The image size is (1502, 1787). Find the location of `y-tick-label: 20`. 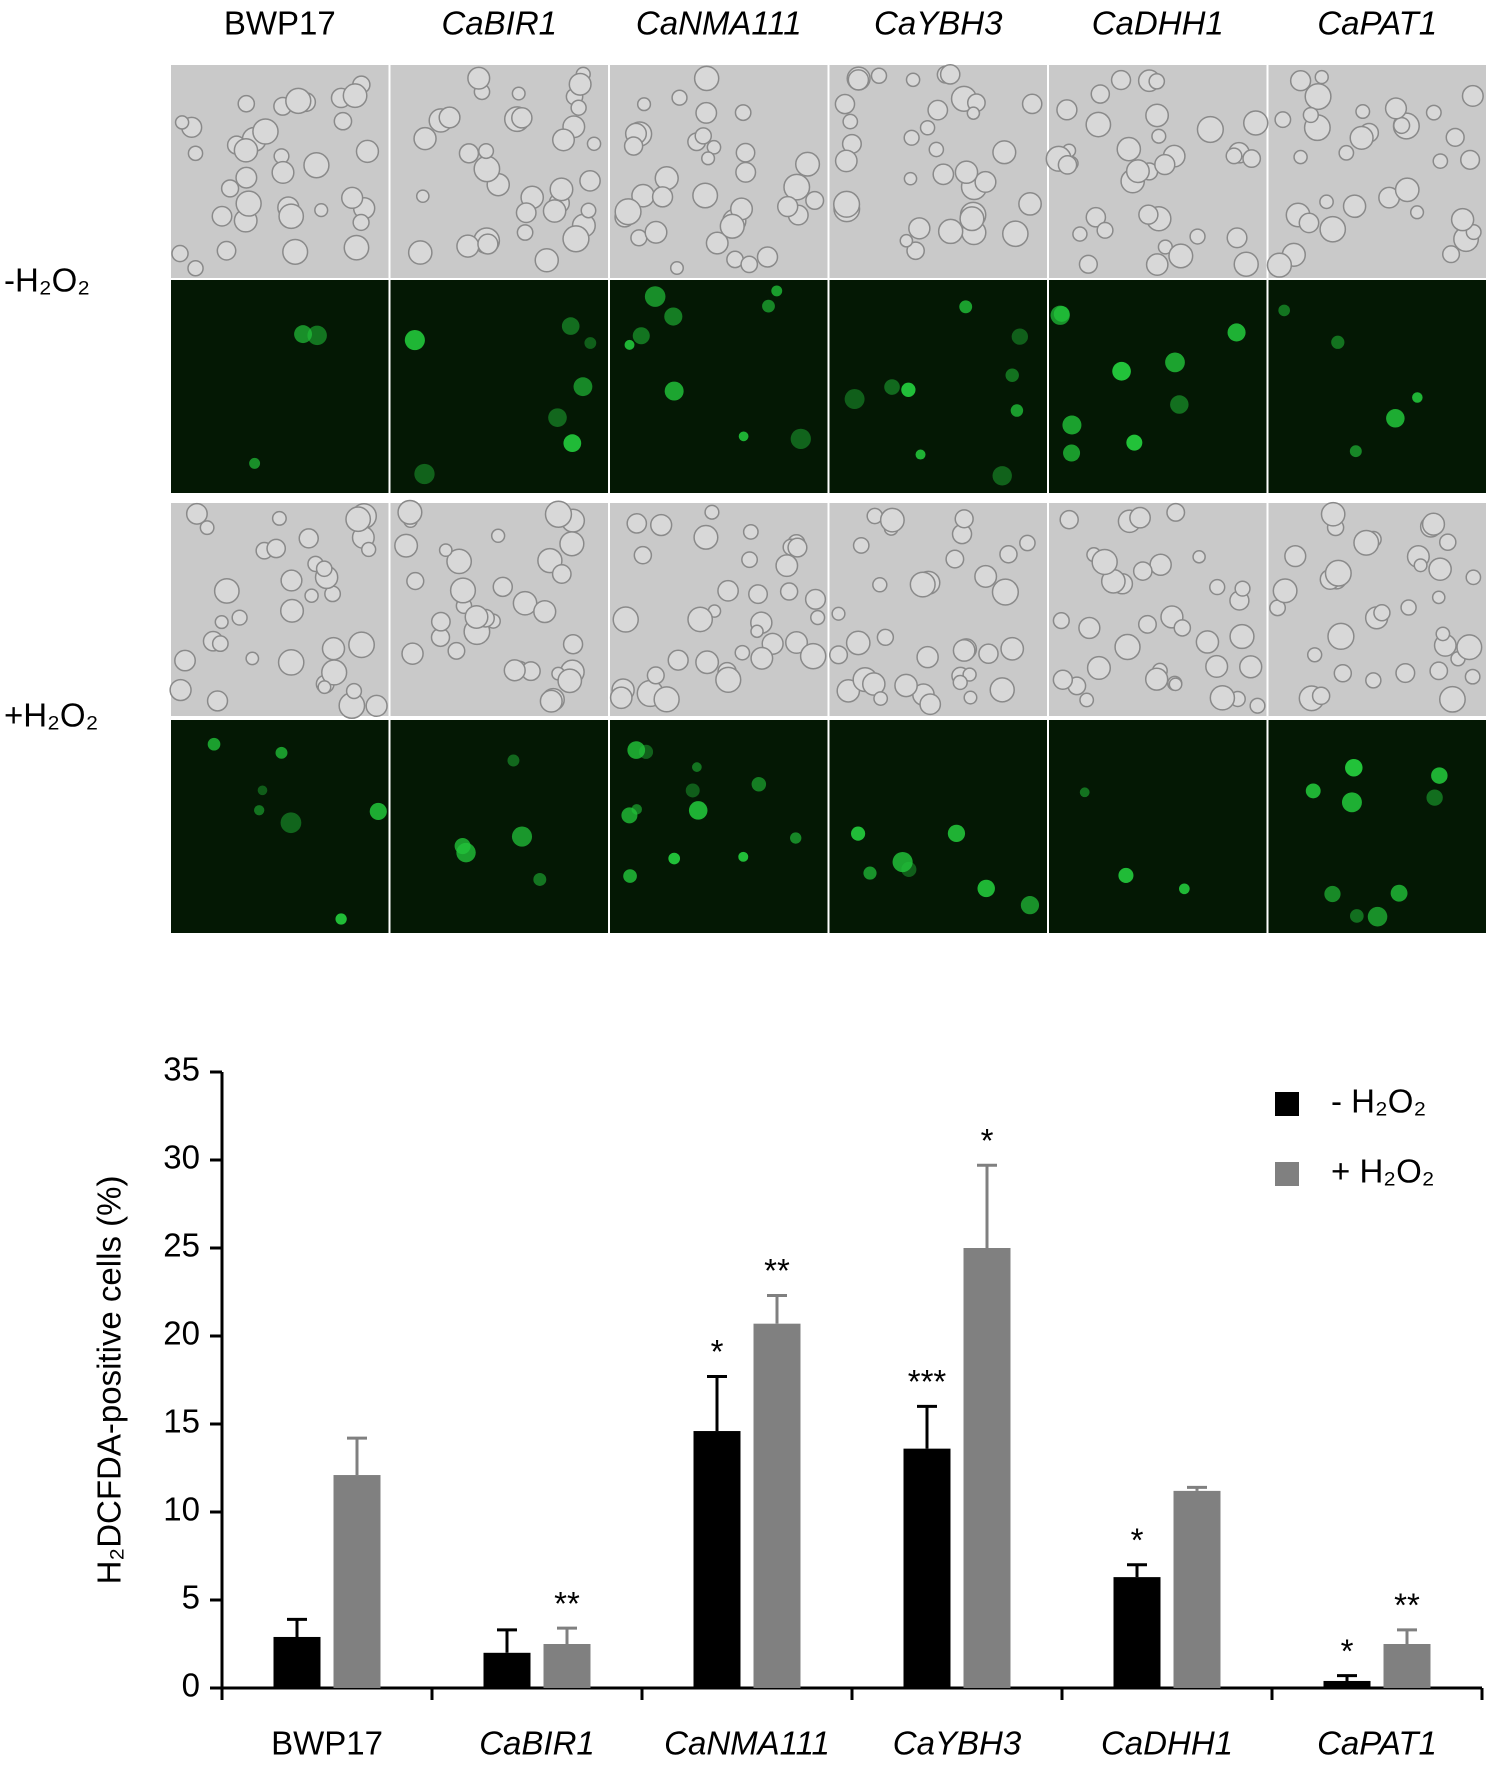

y-tick-label: 20 is located at coordinates (181, 1333).